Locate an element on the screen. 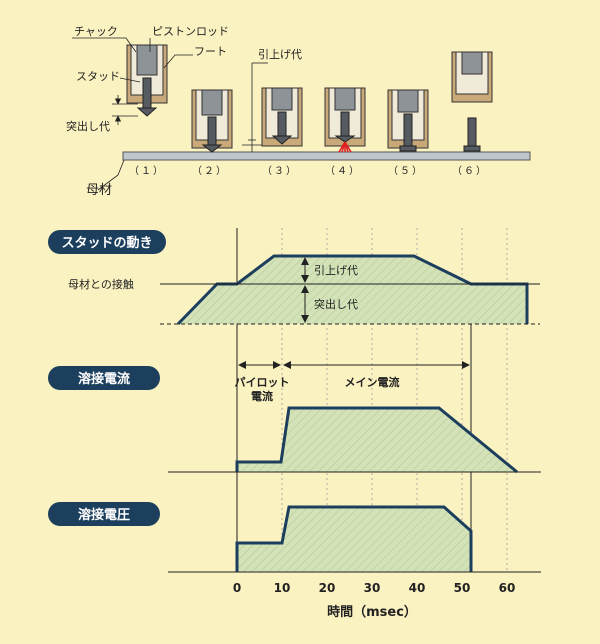  stud-motion-panel: スタッドの動き 母材との接触 引上げ代 突出し代 is located at coordinates (294, 278).